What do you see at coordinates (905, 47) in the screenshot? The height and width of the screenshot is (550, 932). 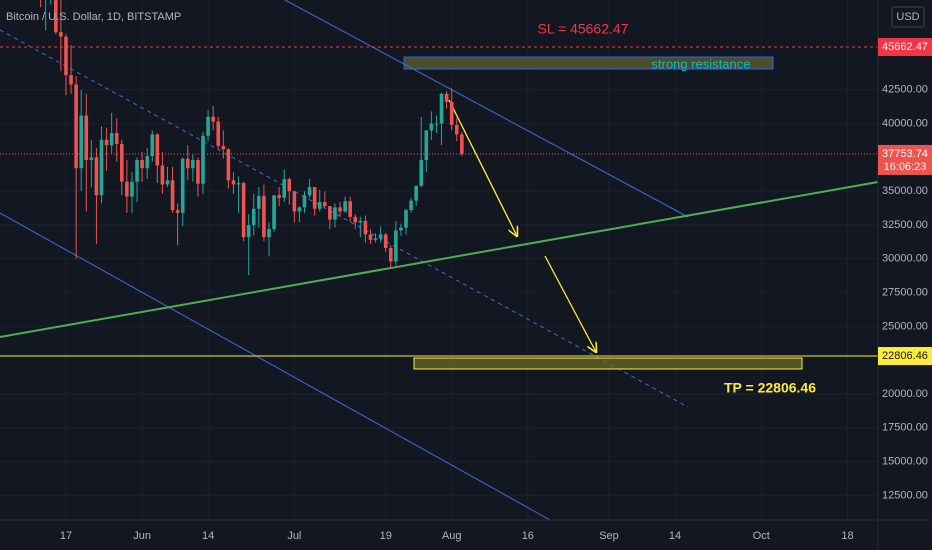 I see `sl-value: 45662.47` at bounding box center [905, 47].